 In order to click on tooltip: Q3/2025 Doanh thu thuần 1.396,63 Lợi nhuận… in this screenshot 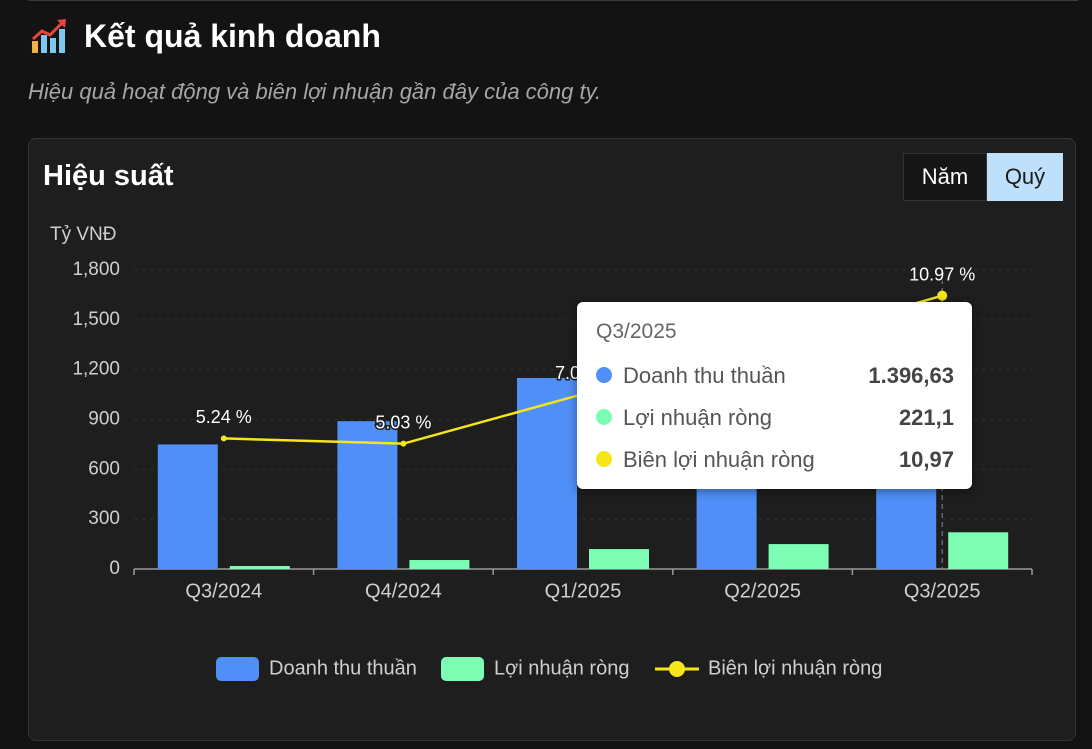, I will do `click(774, 395)`.